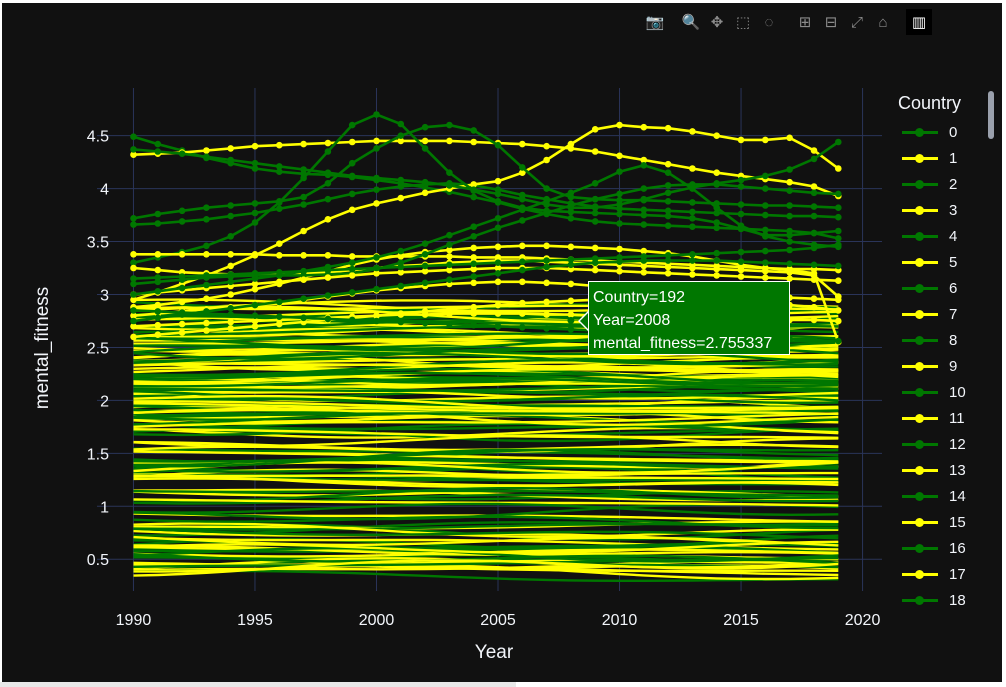  Describe the element at coordinates (743, 22) in the screenshot. I see `box-select-icon: ⬚` at that location.